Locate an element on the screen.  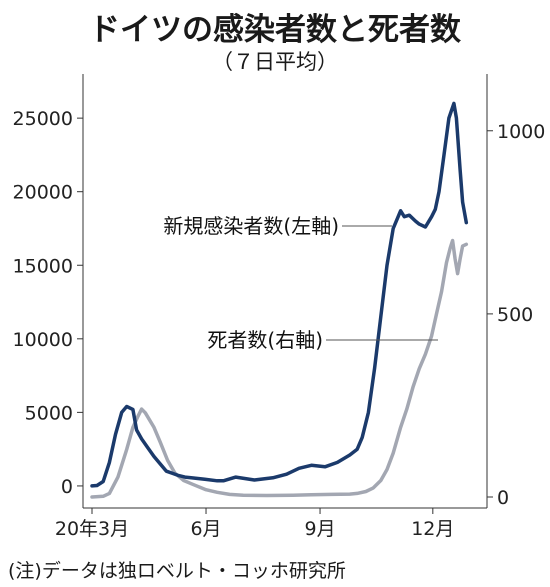
chart-subtitle: （７日平均） is located at coordinates (275, 62).